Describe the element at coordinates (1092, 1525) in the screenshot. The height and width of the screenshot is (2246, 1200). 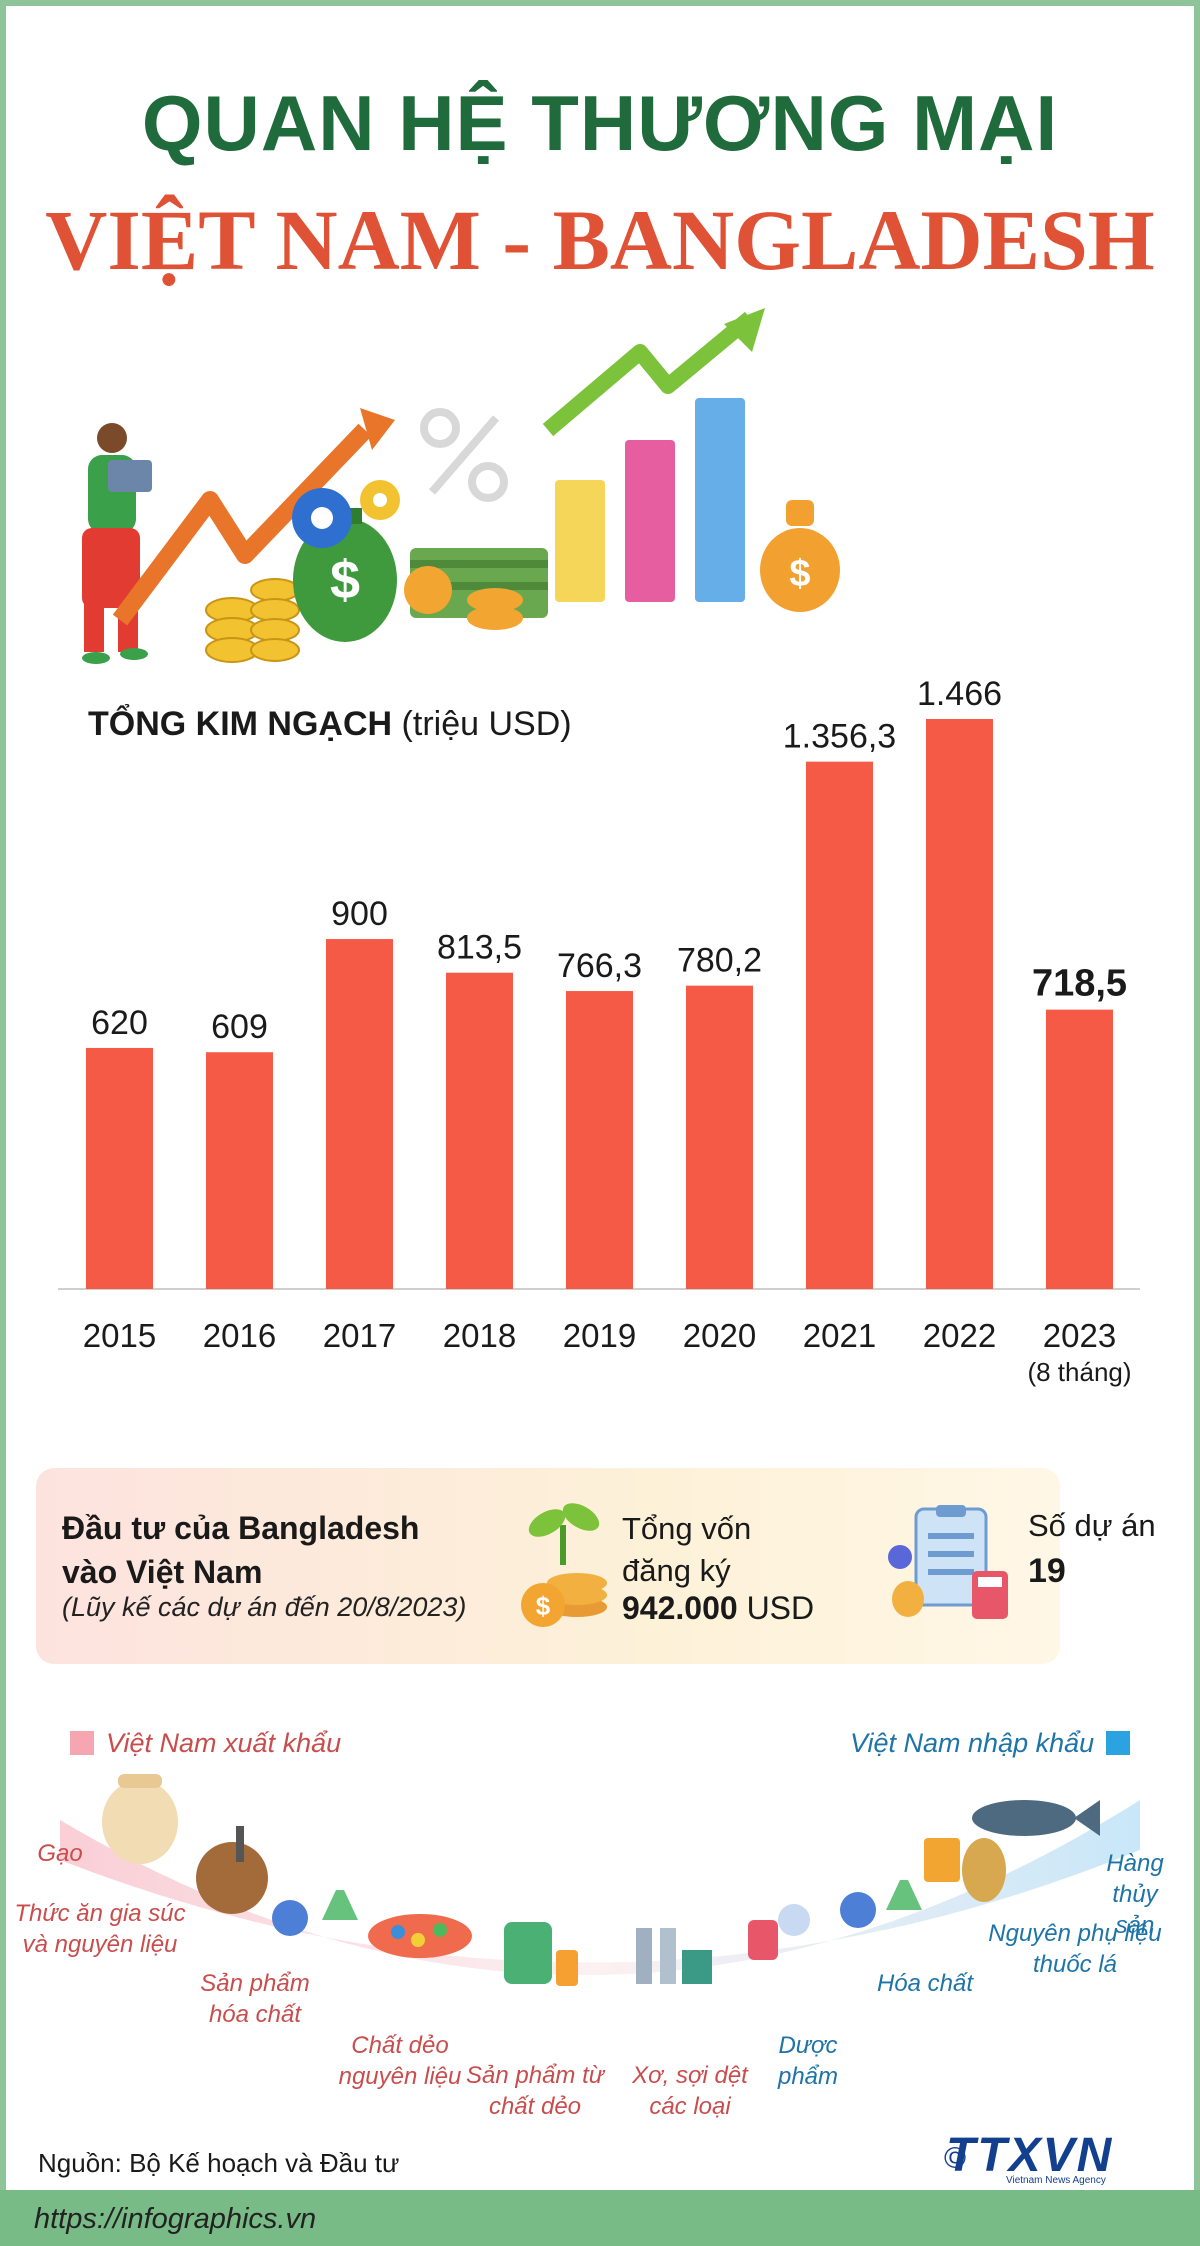
I see `projects-label: Số dự án` at that location.